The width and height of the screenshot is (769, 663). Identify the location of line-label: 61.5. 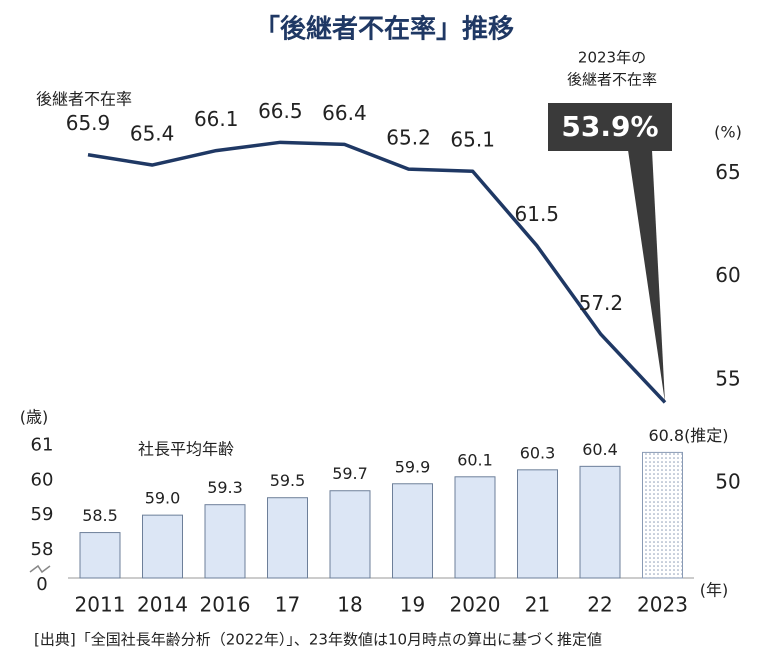
(537, 214).